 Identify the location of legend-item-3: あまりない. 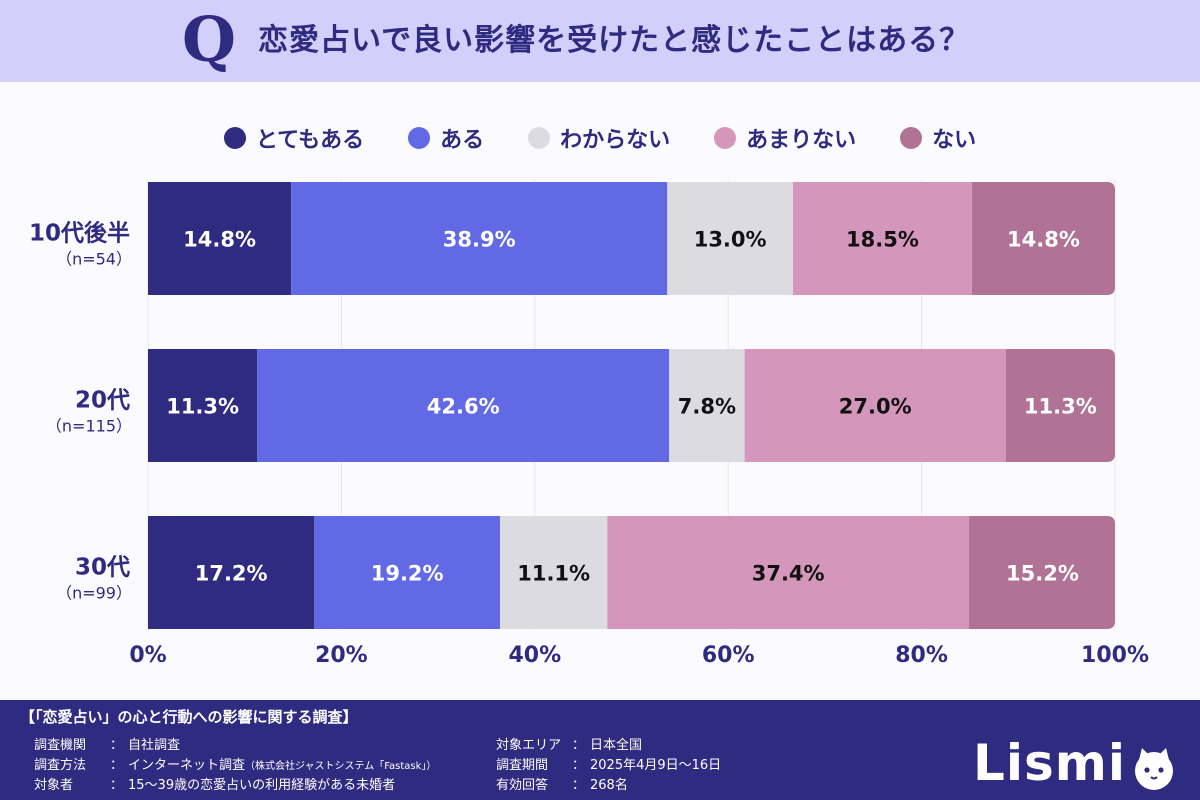
(785, 138).